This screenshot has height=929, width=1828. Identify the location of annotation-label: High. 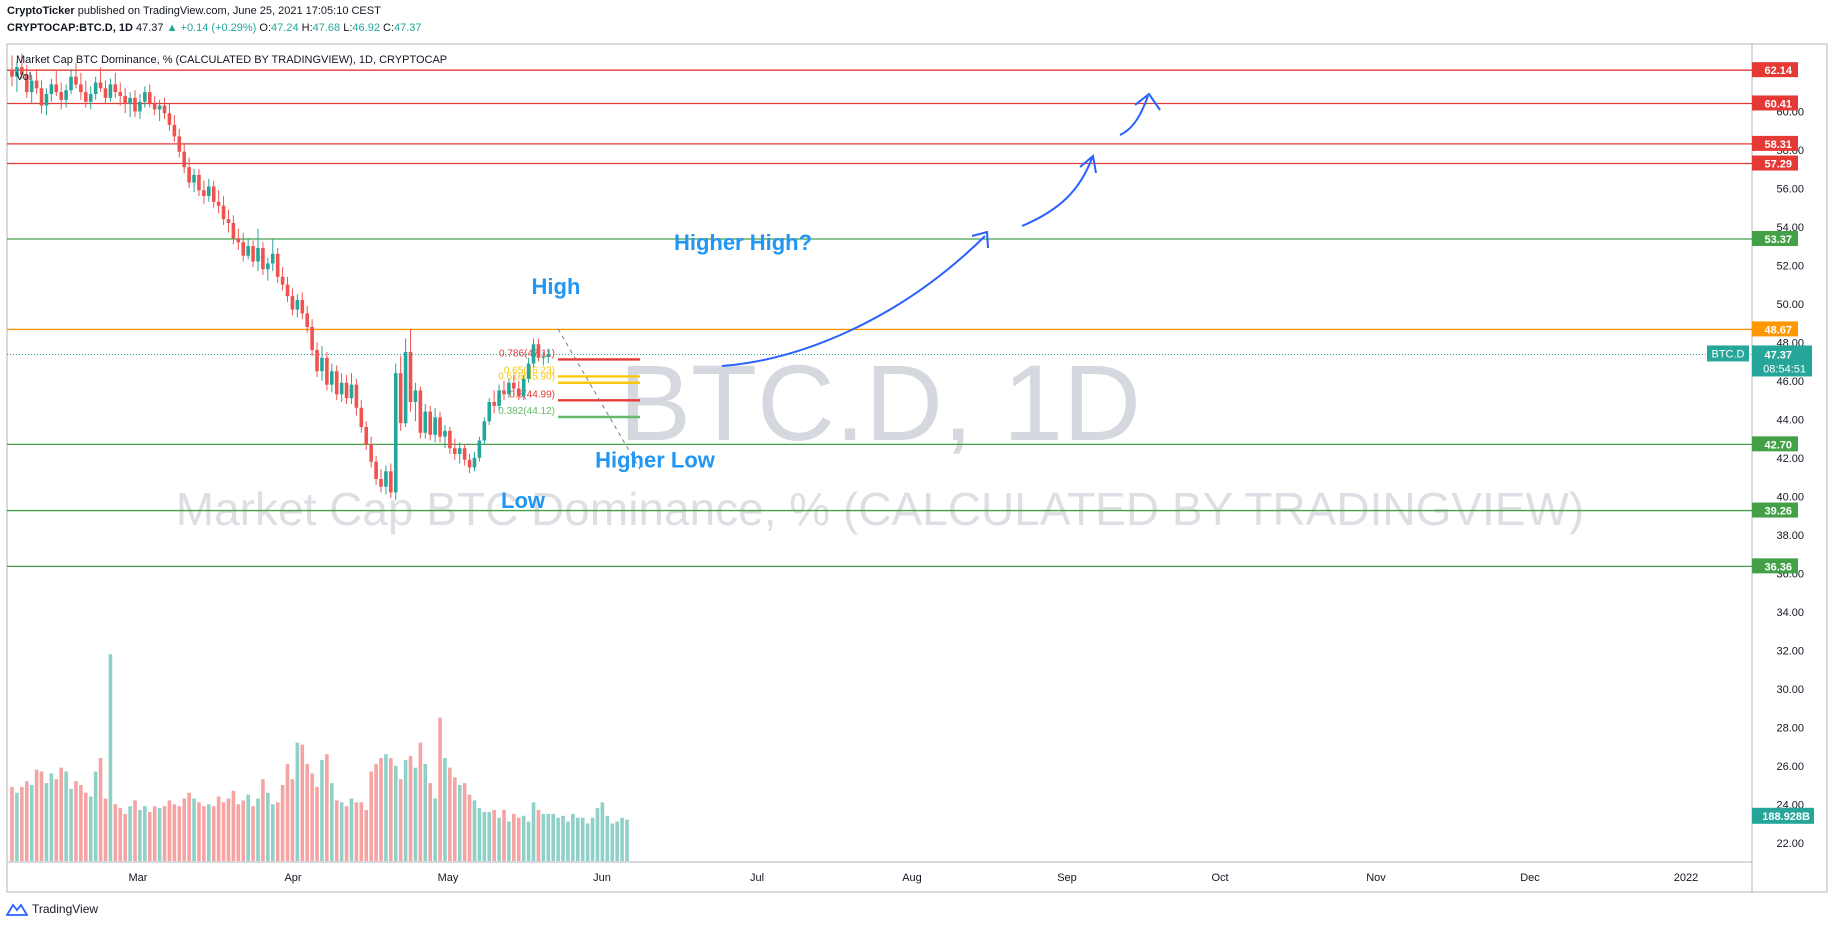
(556, 286).